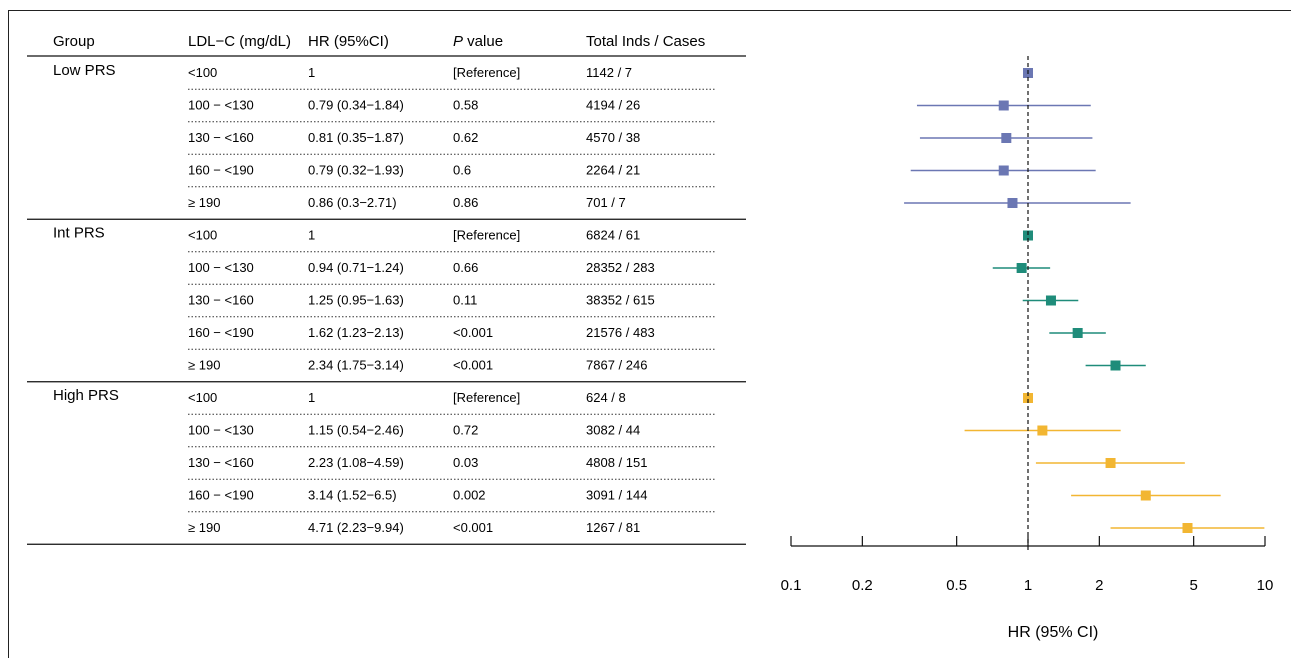 The width and height of the screenshot is (1291, 658). I want to click on total-cell: 6824 / 61, so click(613, 235).